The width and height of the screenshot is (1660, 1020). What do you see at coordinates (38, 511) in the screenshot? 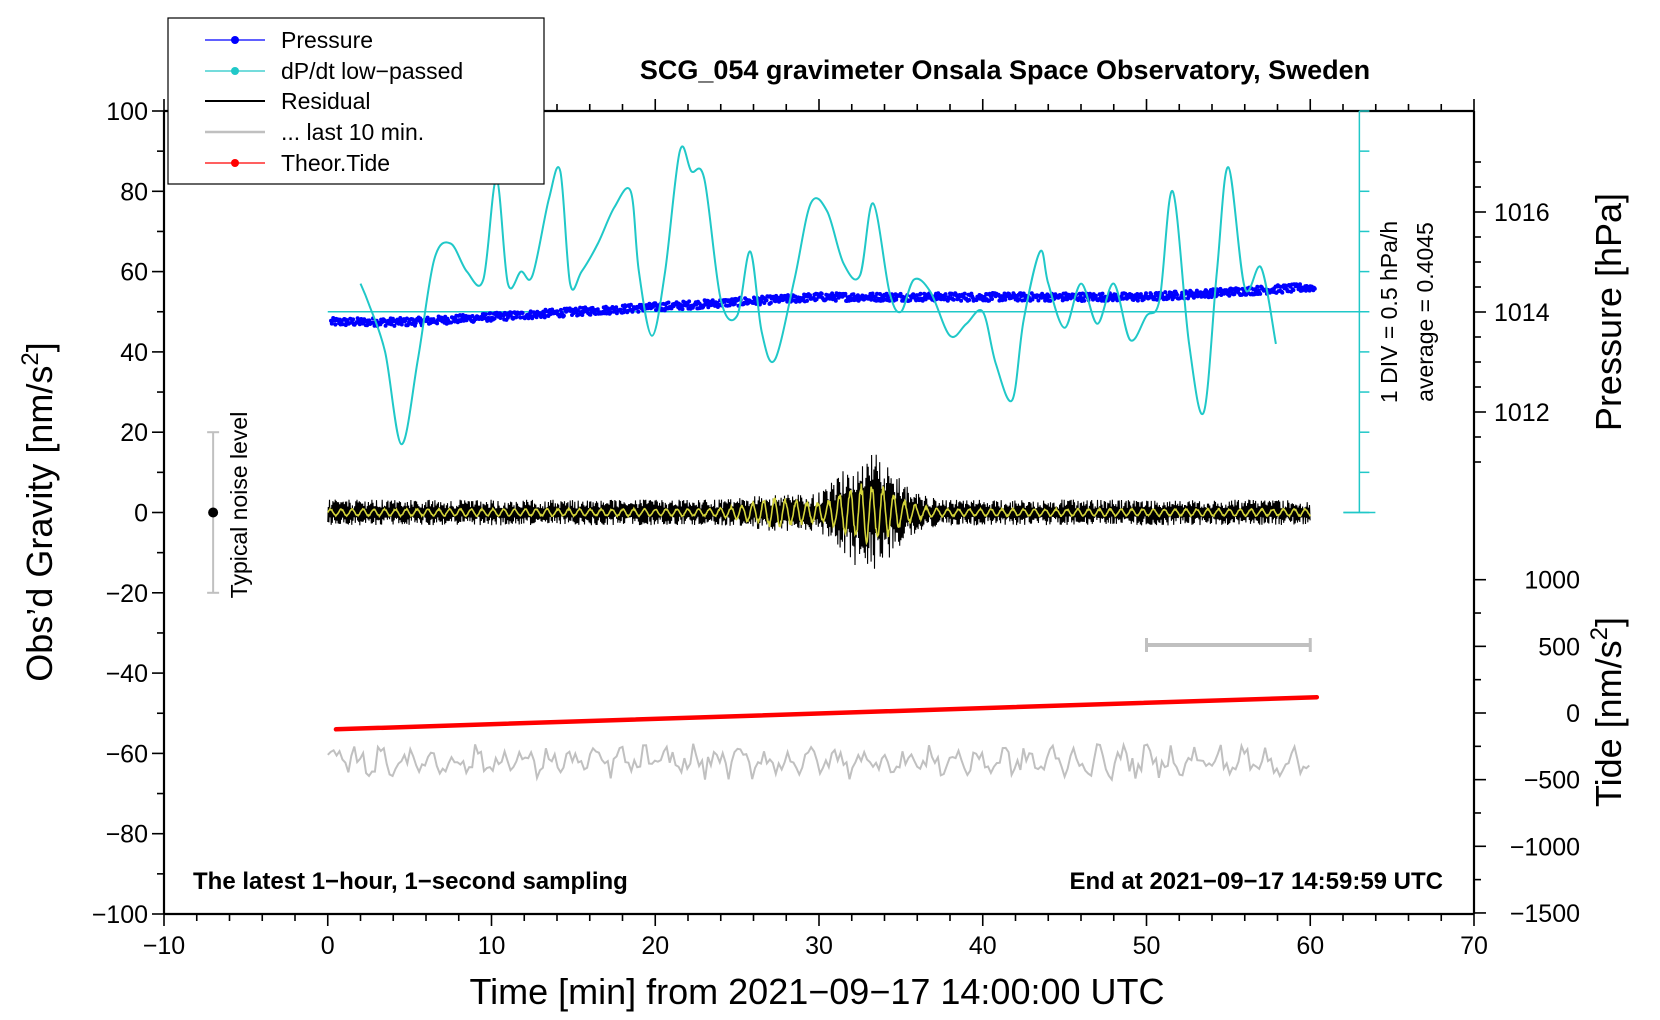
I see `y-axis-label-left: Obs’d Gravity [nm/s2]` at bounding box center [38, 511].